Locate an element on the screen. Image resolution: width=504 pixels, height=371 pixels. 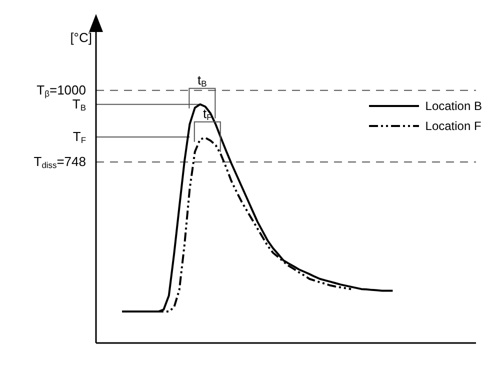
legend-label: Location F is located at coordinates (453, 126).